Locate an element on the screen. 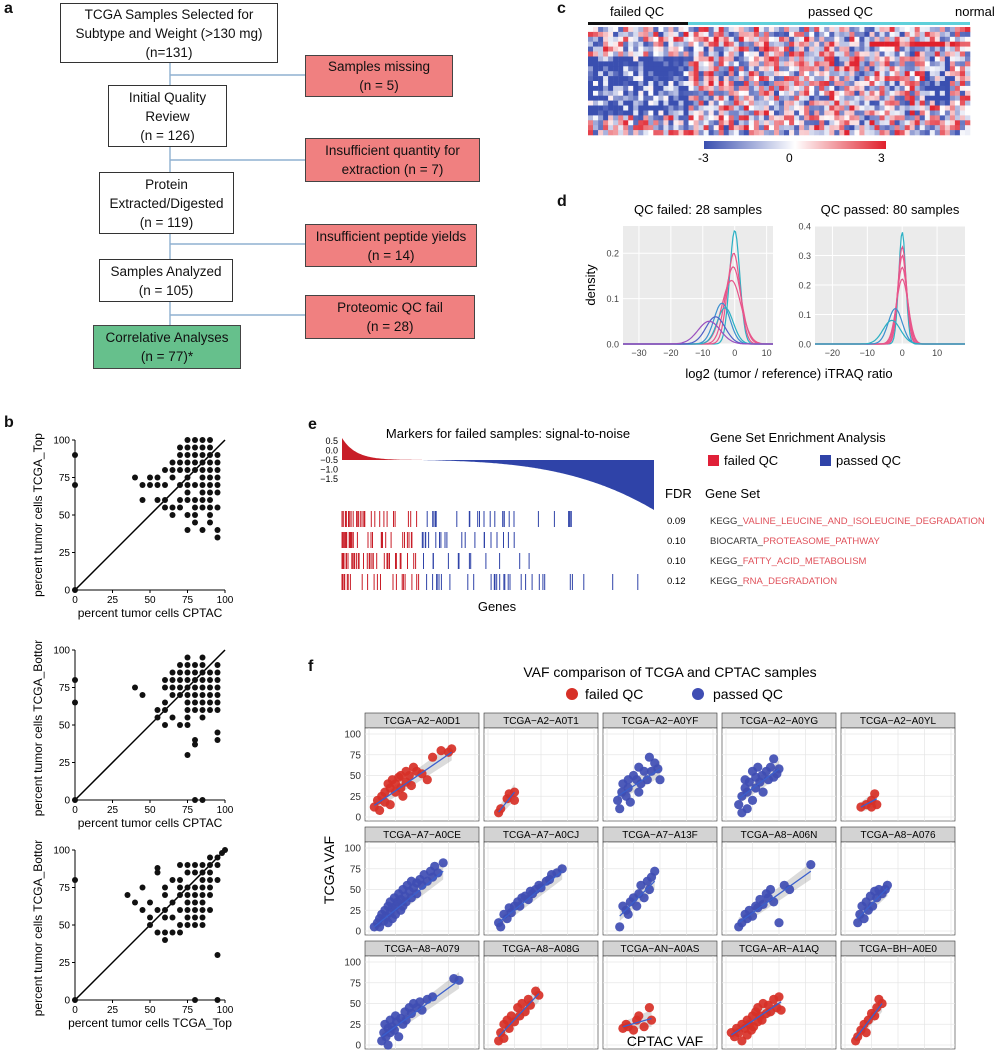 This screenshot has width=997, height=1050. flow-text: Correlative Analyses is located at coordinates (167, 337).